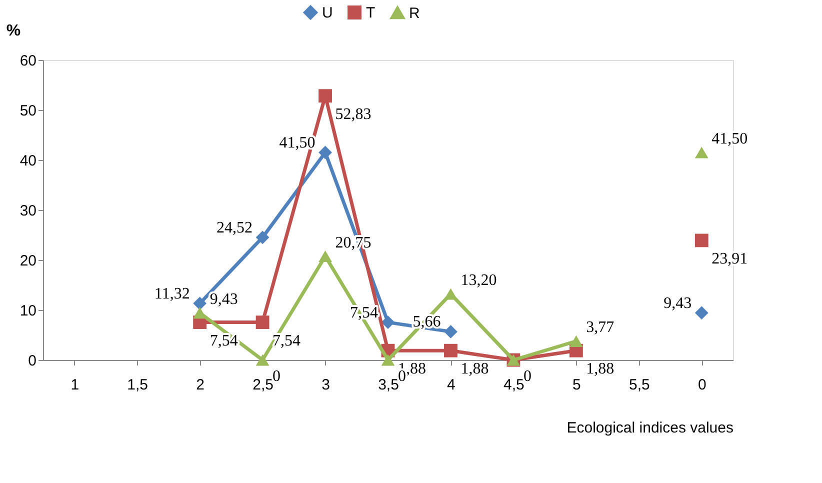  I want to click on y-tick-label: 50, so click(28, 111).